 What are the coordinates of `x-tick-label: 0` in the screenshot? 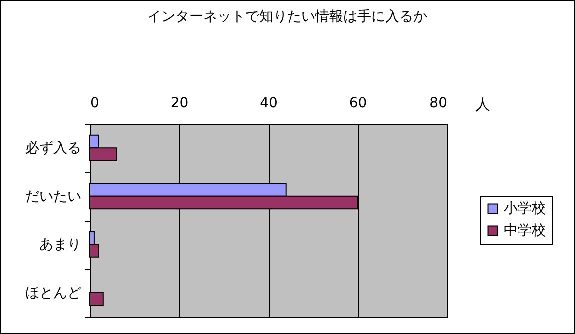 It's located at (95, 104).